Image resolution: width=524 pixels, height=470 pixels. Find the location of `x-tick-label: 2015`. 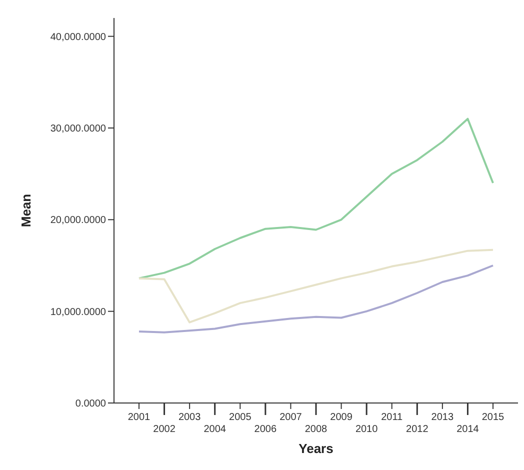

x-tick-label: 2015 is located at coordinates (493, 417).